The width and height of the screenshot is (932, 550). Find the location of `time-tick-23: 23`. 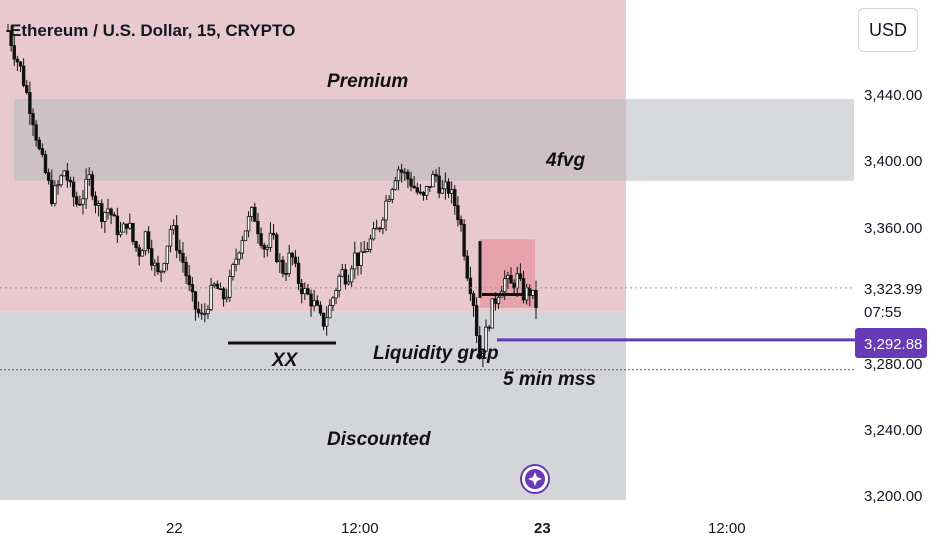

time-tick-23: 23 is located at coordinates (542, 528).